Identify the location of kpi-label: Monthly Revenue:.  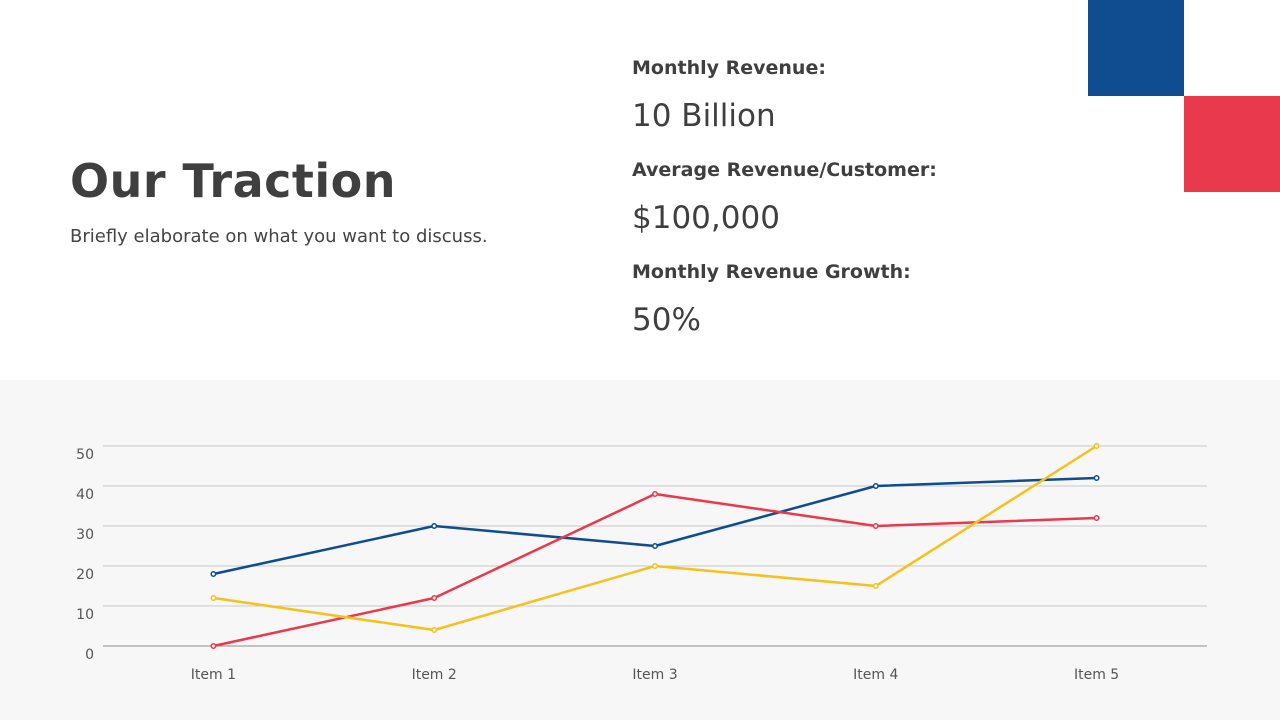
(729, 68).